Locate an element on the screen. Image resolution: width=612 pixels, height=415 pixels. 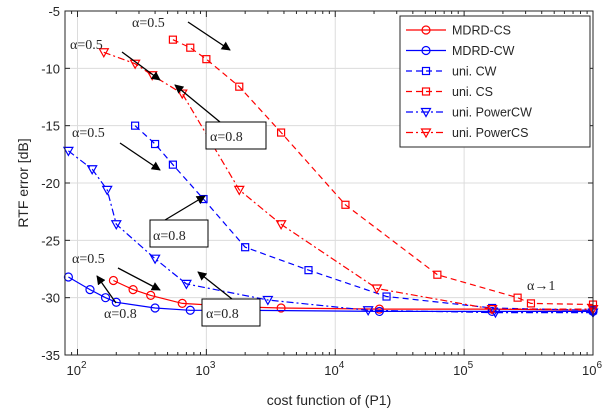
x-tick-label: 10³ is located at coordinates (205, 369).